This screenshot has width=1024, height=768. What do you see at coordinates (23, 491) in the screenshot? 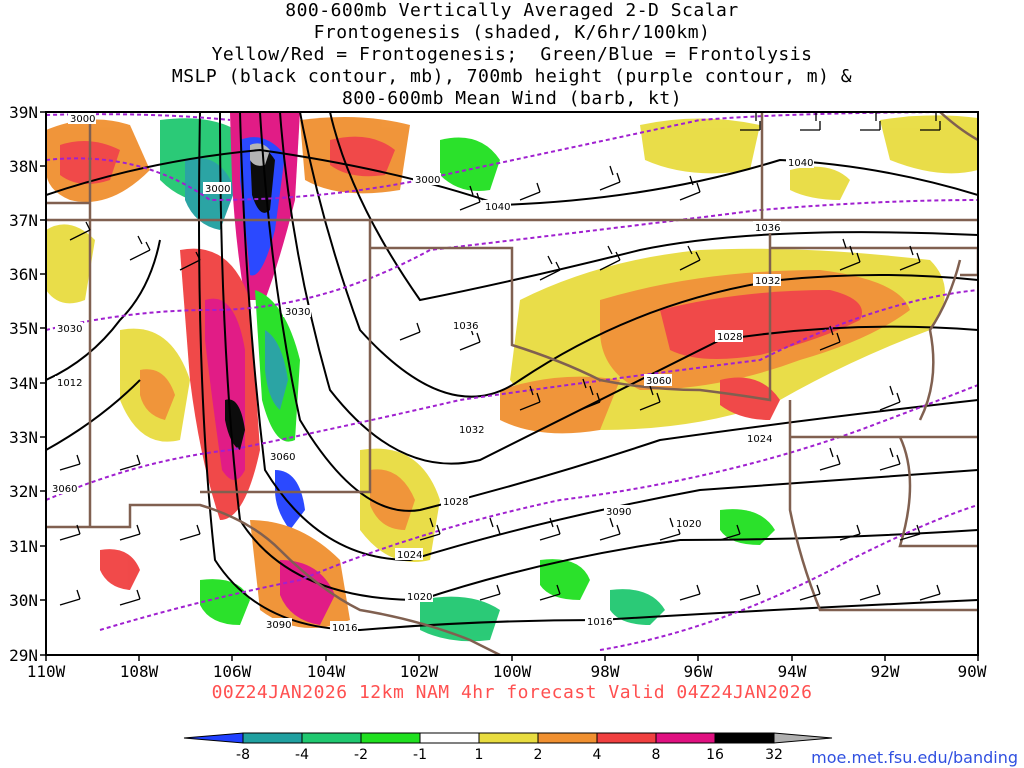
I see `lat-label: 32N` at bounding box center [23, 491].